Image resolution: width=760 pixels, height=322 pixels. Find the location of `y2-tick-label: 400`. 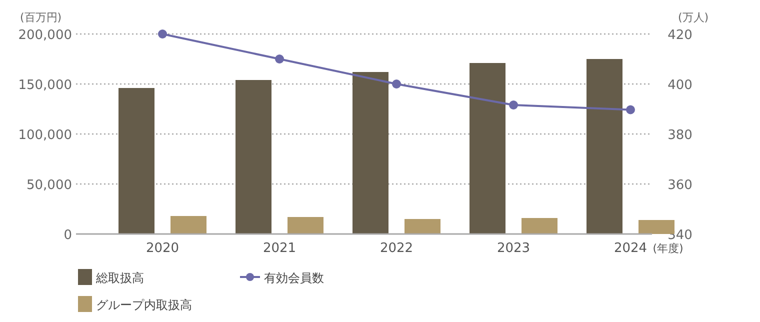

y2-tick-label: 400 is located at coordinates (680, 85).